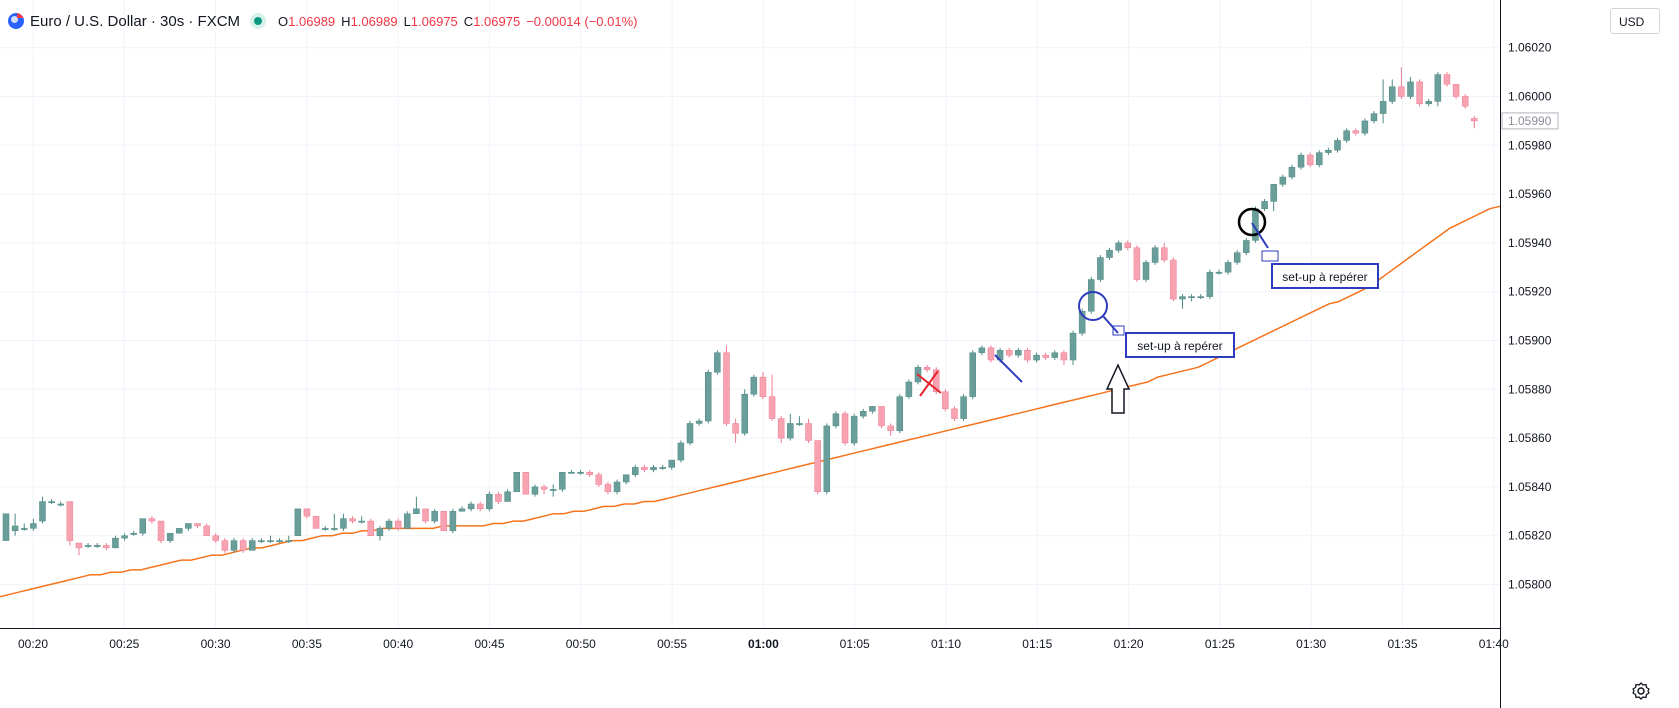 The height and width of the screenshot is (708, 1679). What do you see at coordinates (1402, 644) in the screenshot?
I see `time-tick-label: 01:35` at bounding box center [1402, 644].